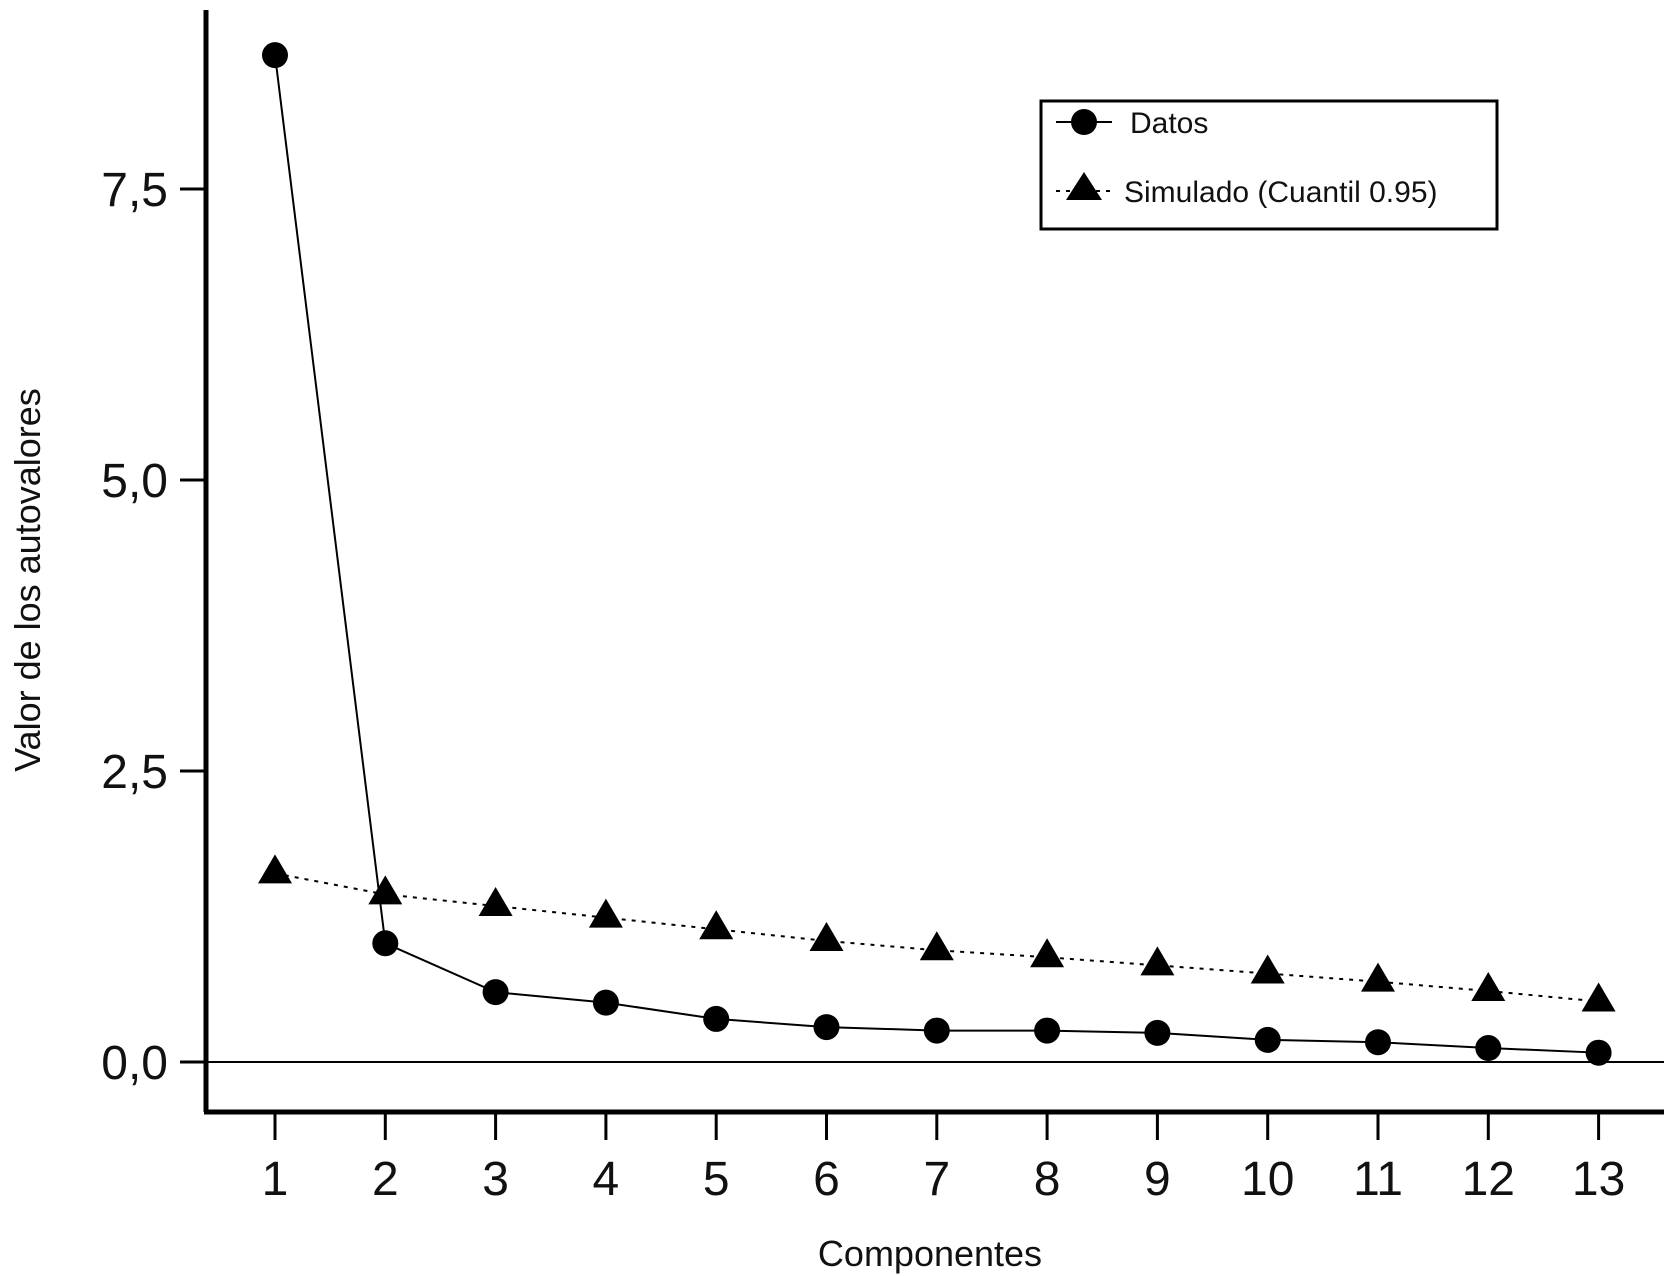 This screenshot has height=1276, width=1668. I want to click on x-tick-label: 3, so click(495, 1179).